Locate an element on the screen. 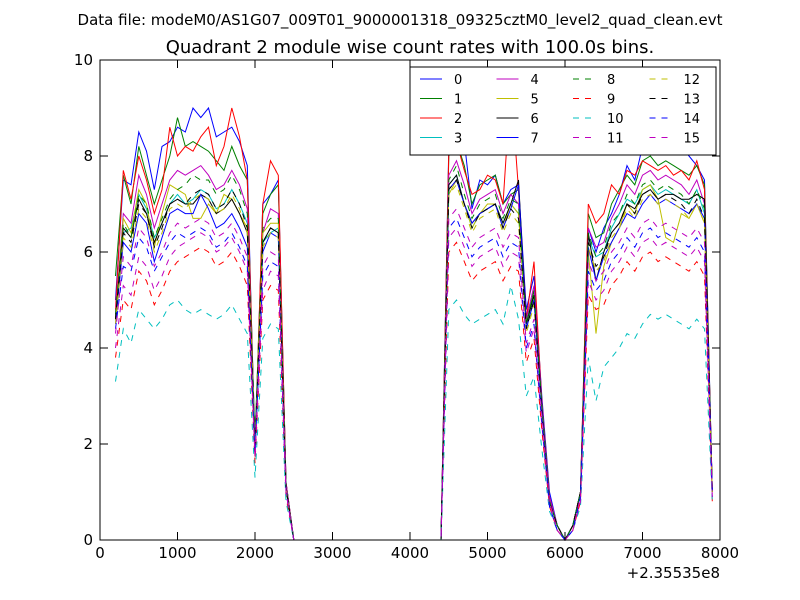 This screenshot has height=600, width=800. legend-label-2: 2 is located at coordinates (458, 119).